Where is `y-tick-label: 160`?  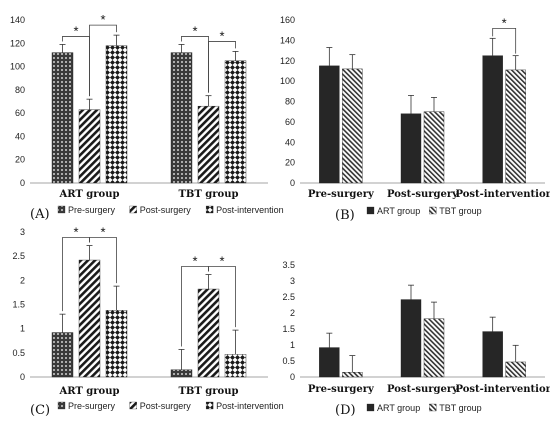
y-tick-label: 160 is located at coordinates (287, 20).